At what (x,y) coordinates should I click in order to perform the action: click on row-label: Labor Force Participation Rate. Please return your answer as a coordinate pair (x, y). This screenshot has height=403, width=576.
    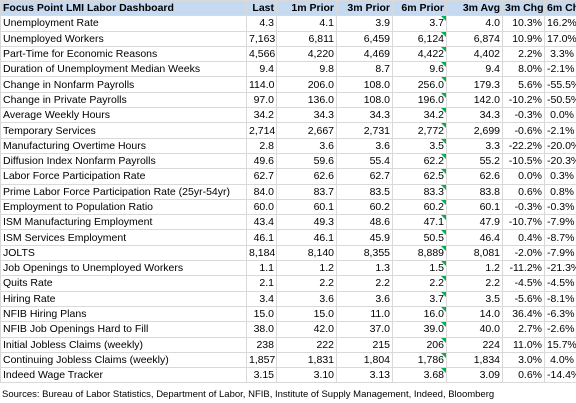
    Looking at the image, I should click on (123, 176).